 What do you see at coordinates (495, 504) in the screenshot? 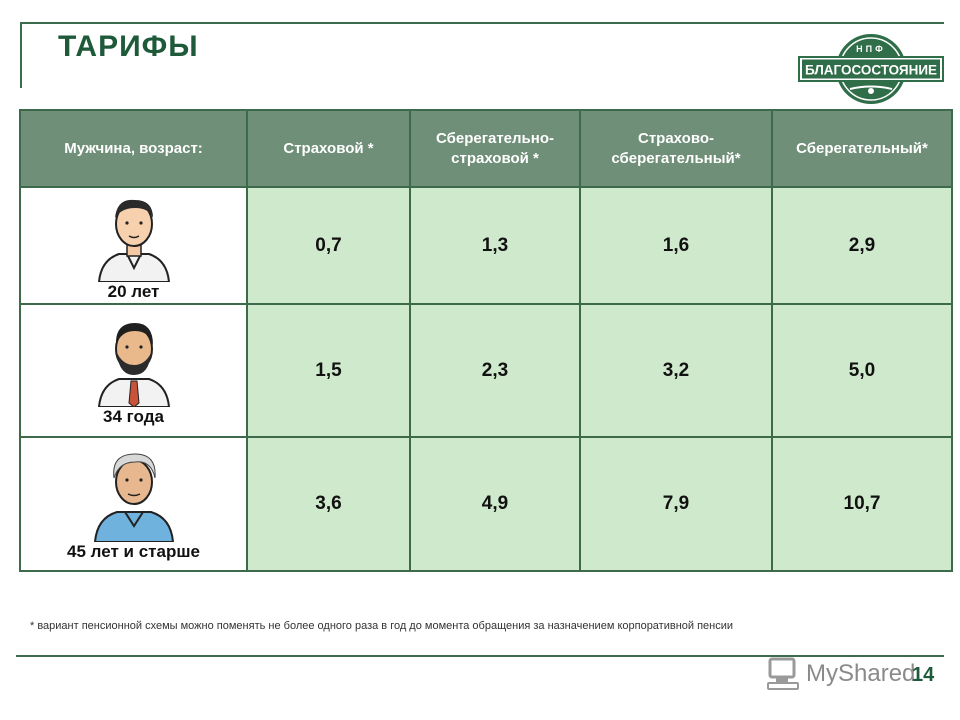
I see `value-cell: 4,9` at bounding box center [495, 504].